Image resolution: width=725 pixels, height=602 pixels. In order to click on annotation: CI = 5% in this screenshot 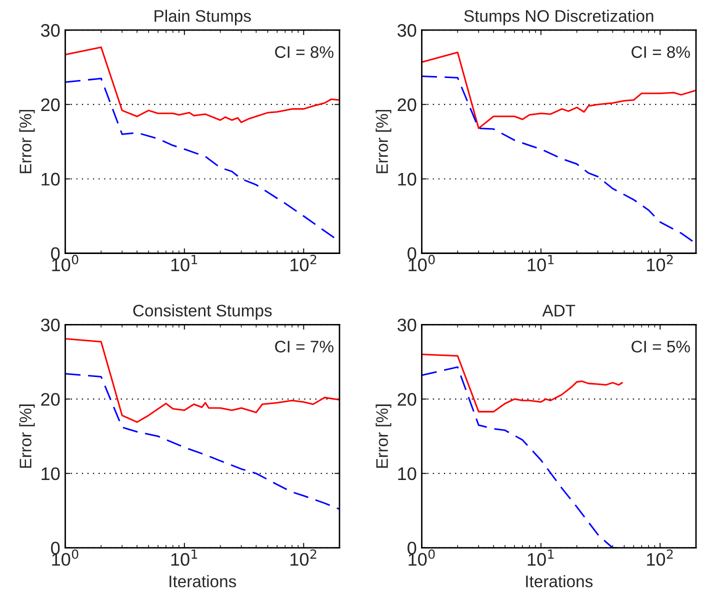, I will do `click(661, 346)`.